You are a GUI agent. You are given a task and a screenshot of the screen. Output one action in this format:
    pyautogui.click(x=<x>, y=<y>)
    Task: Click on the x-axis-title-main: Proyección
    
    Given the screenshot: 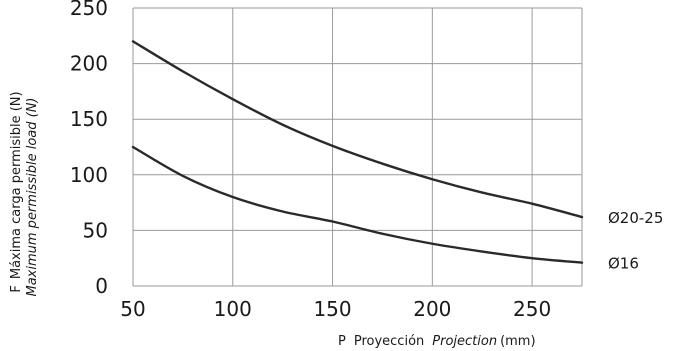 What is the action you would take?
    pyautogui.click(x=389, y=341)
    